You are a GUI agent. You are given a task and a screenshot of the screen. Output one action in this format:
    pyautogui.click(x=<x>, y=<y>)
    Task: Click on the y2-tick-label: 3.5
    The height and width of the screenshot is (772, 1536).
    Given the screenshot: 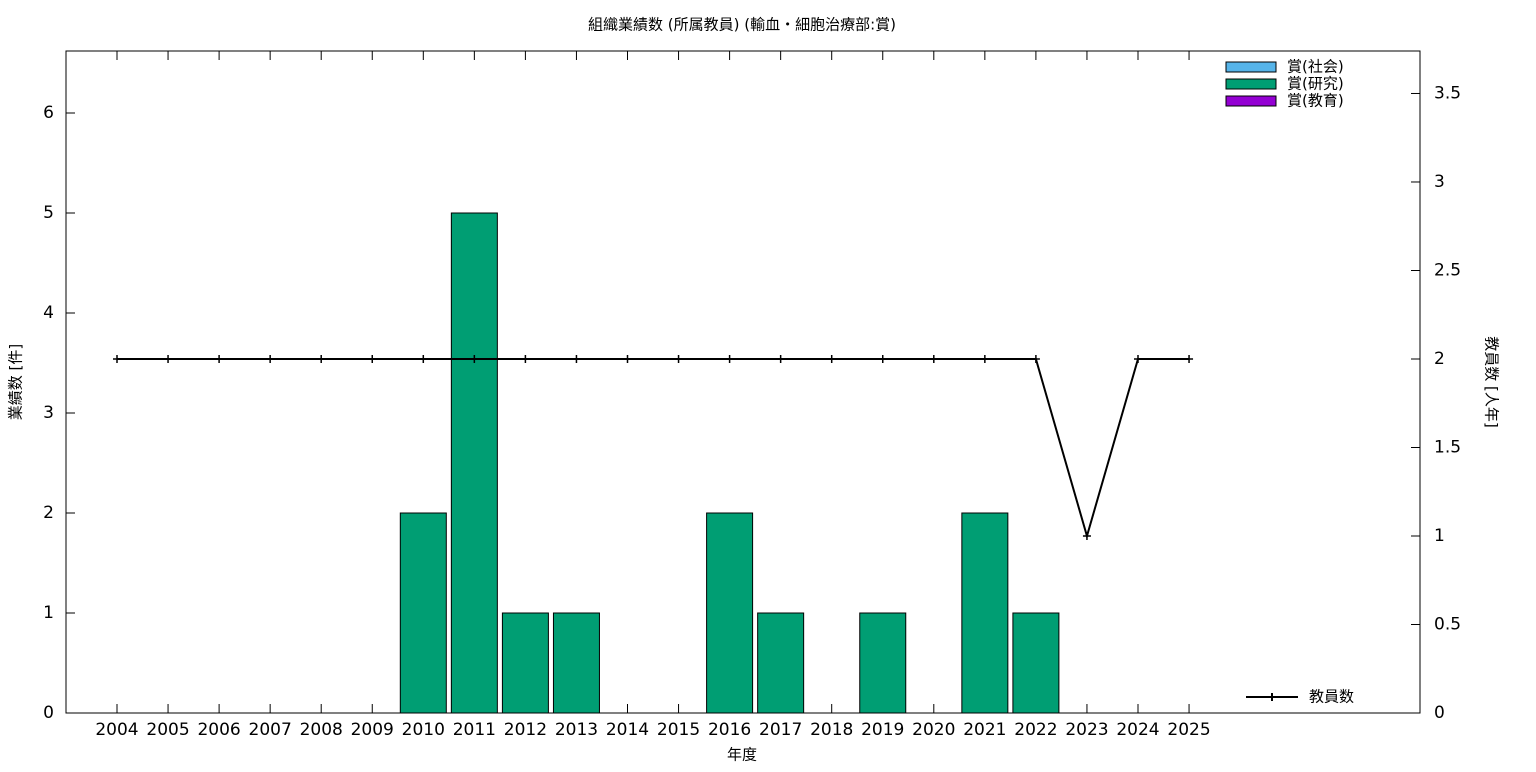 What is the action you would take?
    pyautogui.click(x=1447, y=93)
    